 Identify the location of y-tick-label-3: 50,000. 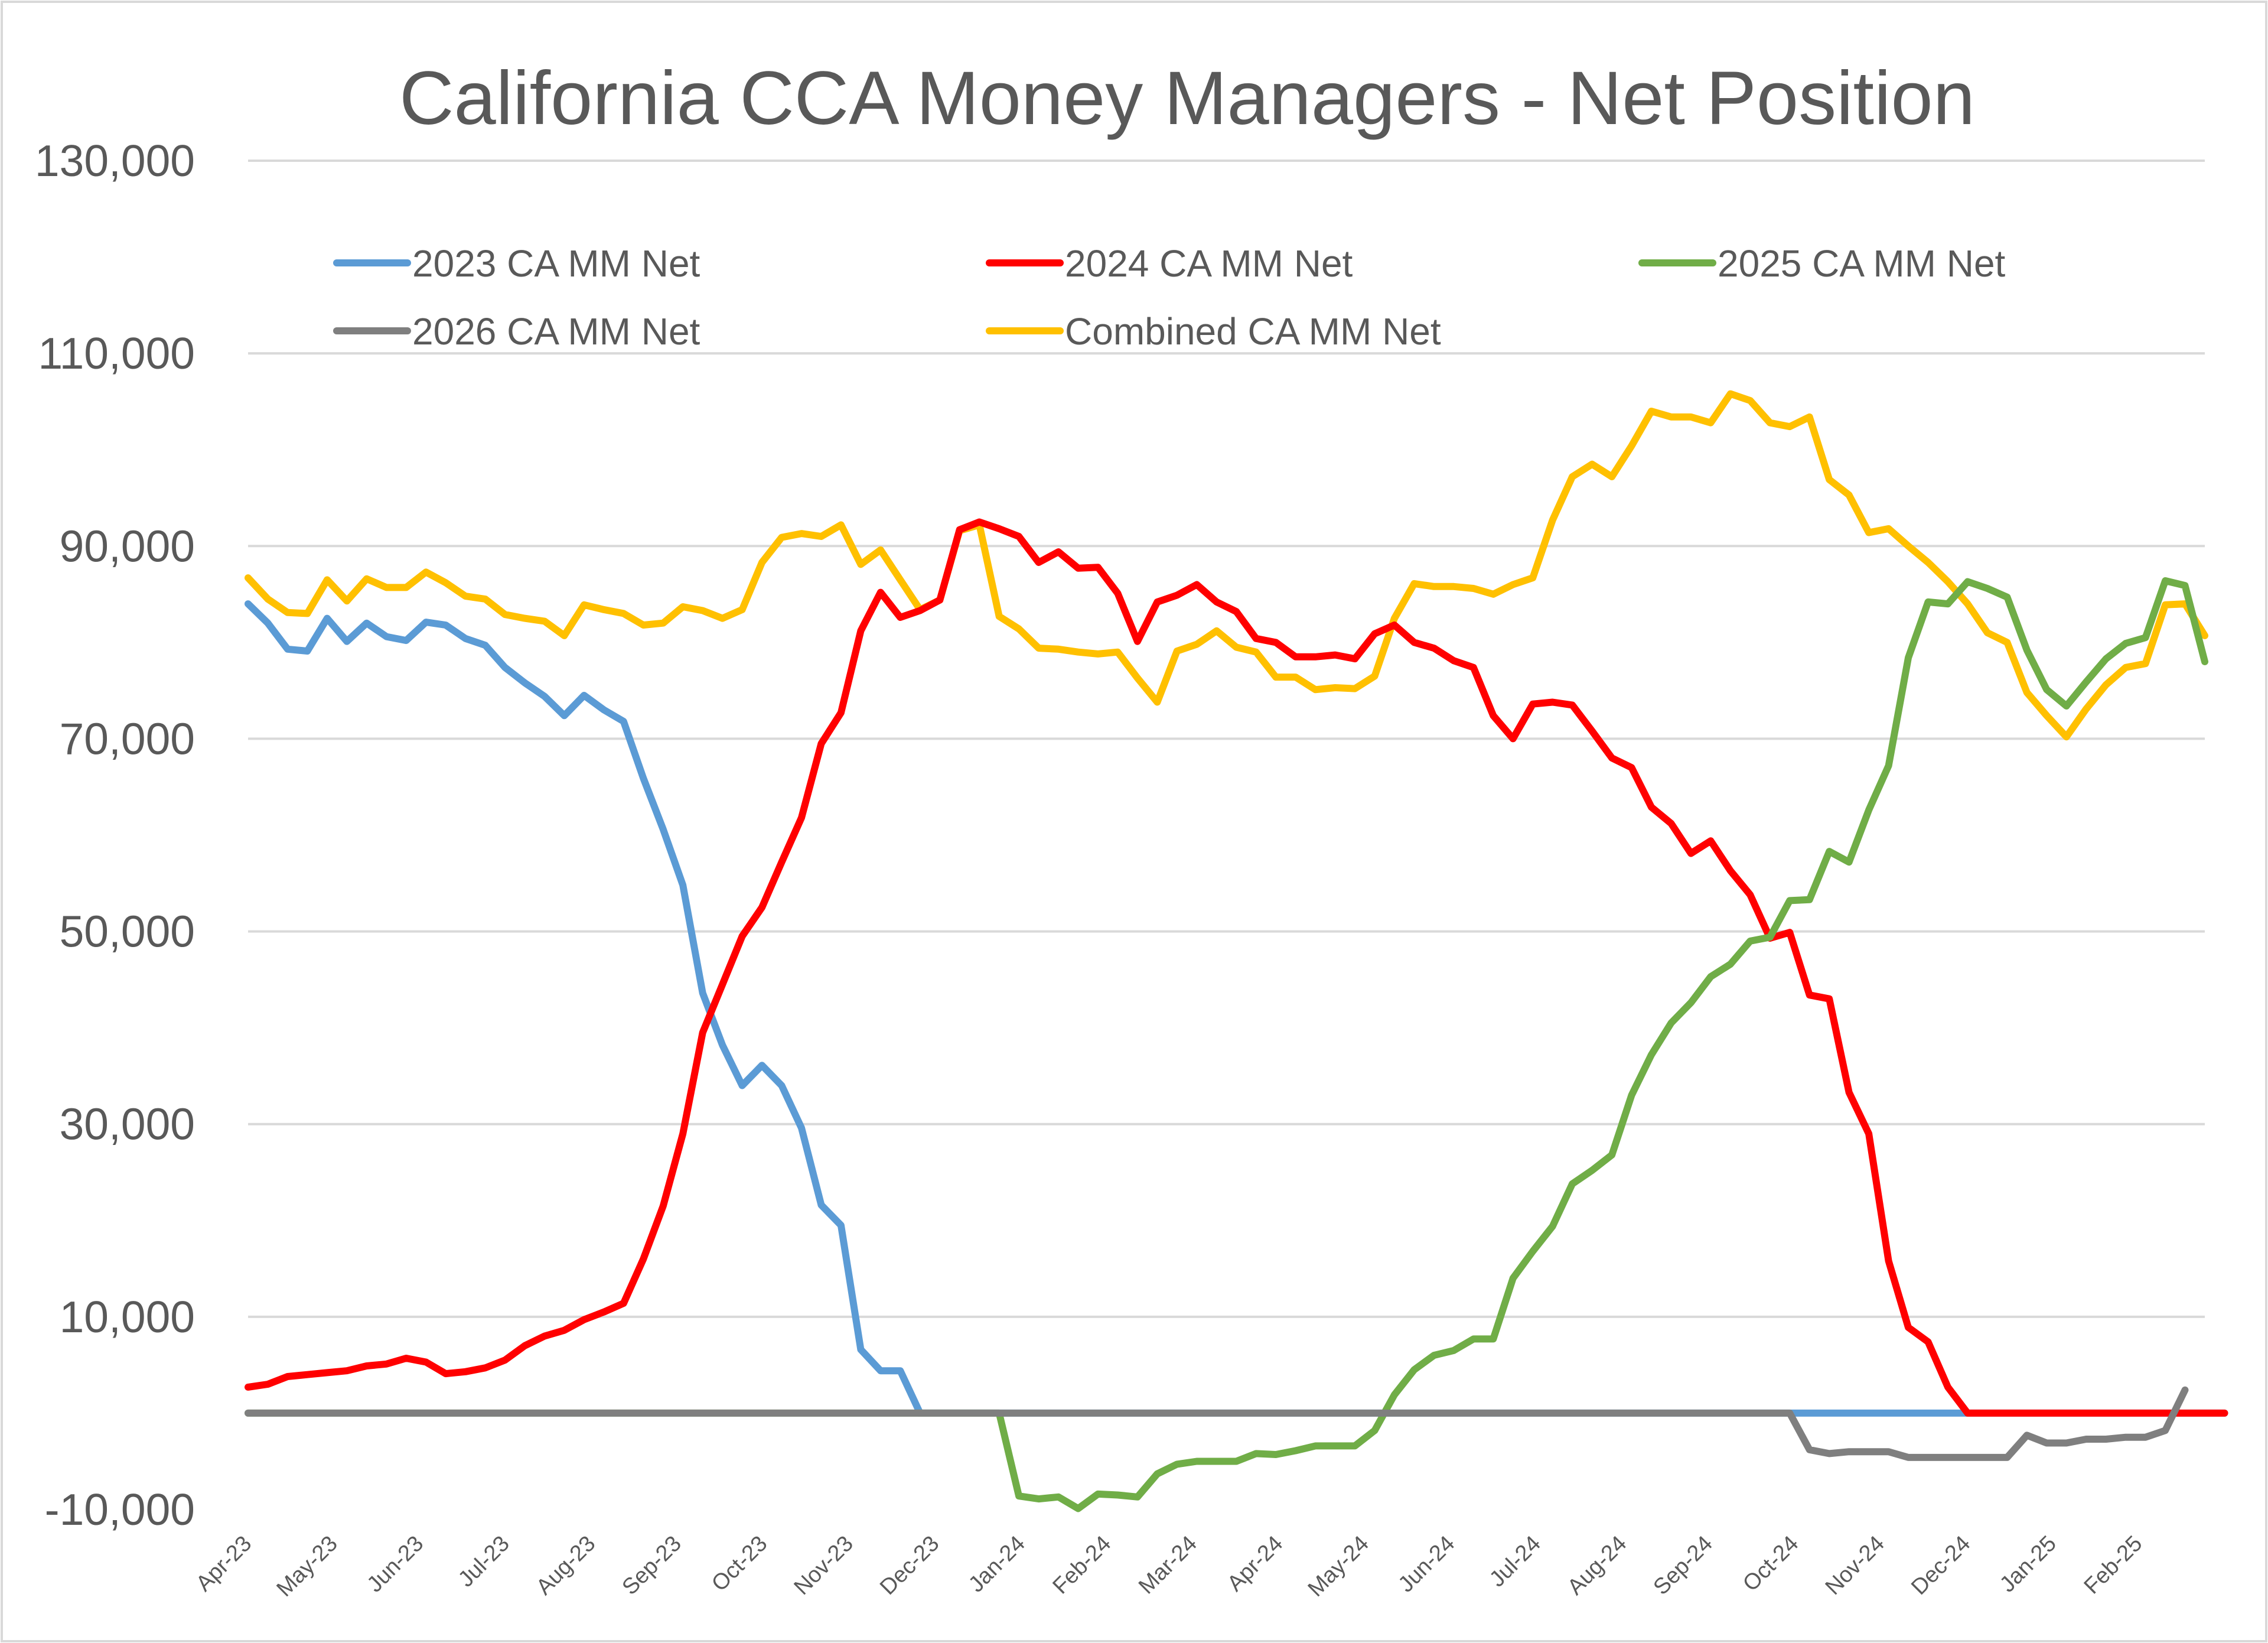
(127, 931).